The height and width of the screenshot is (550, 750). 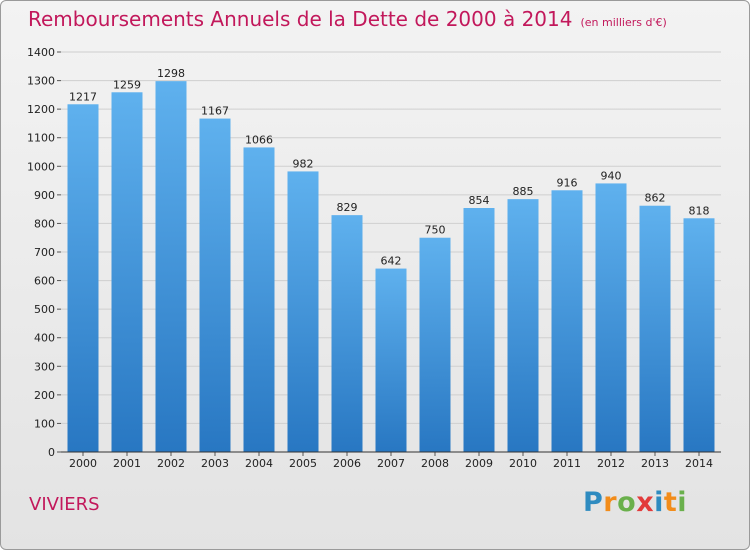 What do you see at coordinates (259, 463) in the screenshot?
I see `x-tick-label: 2004` at bounding box center [259, 463].